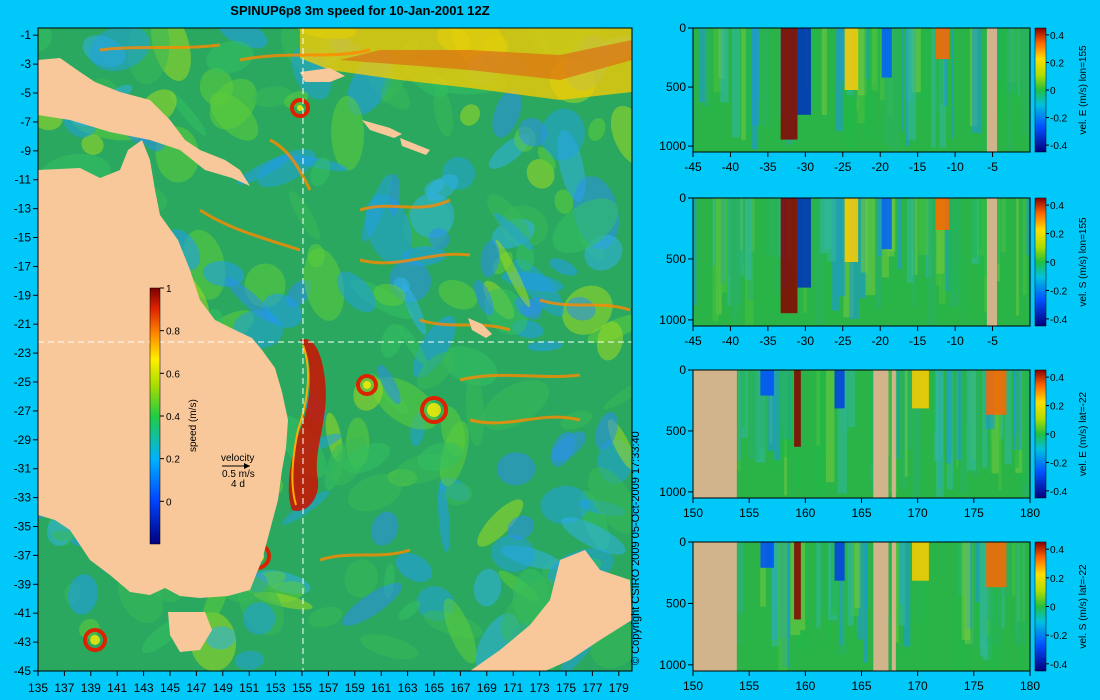  Describe the element at coordinates (566, 688) in the screenshot. I see `map-x-tick: 175` at that location.